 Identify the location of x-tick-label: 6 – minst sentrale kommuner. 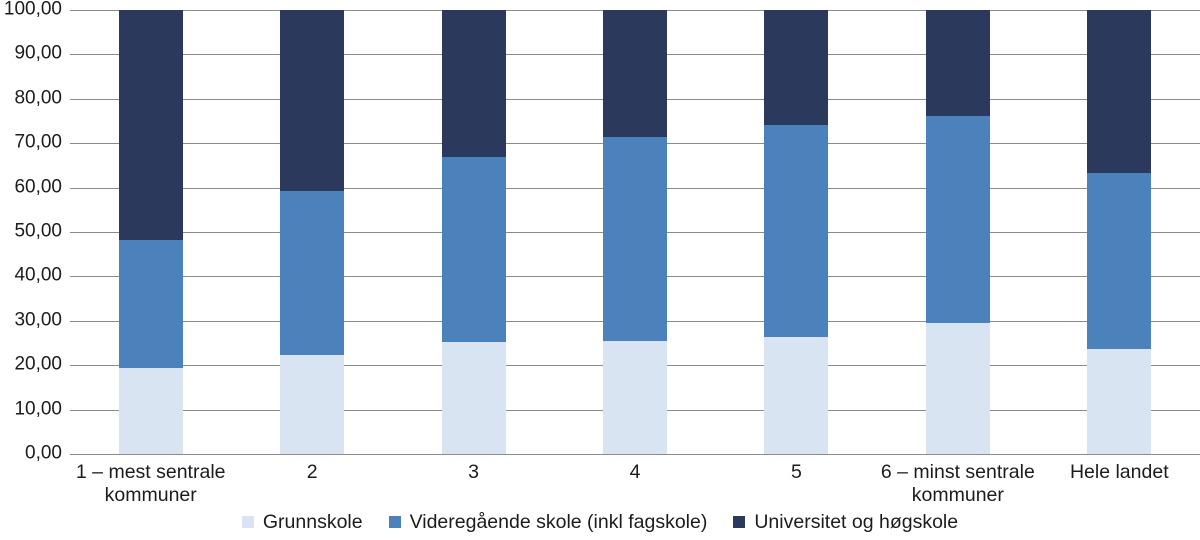
(957, 483).